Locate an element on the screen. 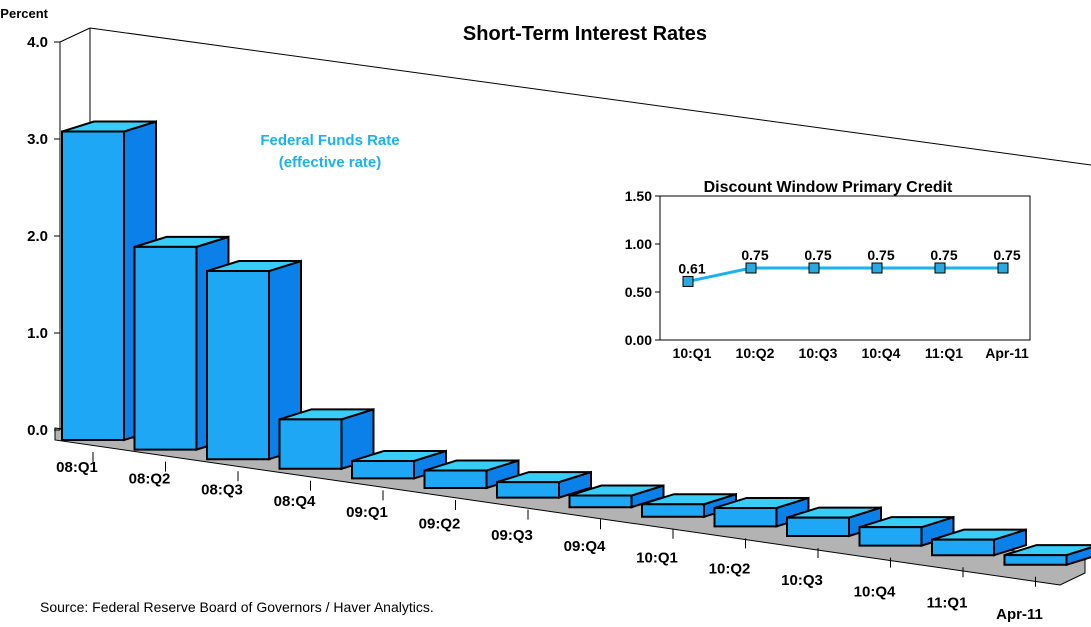  wall-edge is located at coordinates (75, 35).